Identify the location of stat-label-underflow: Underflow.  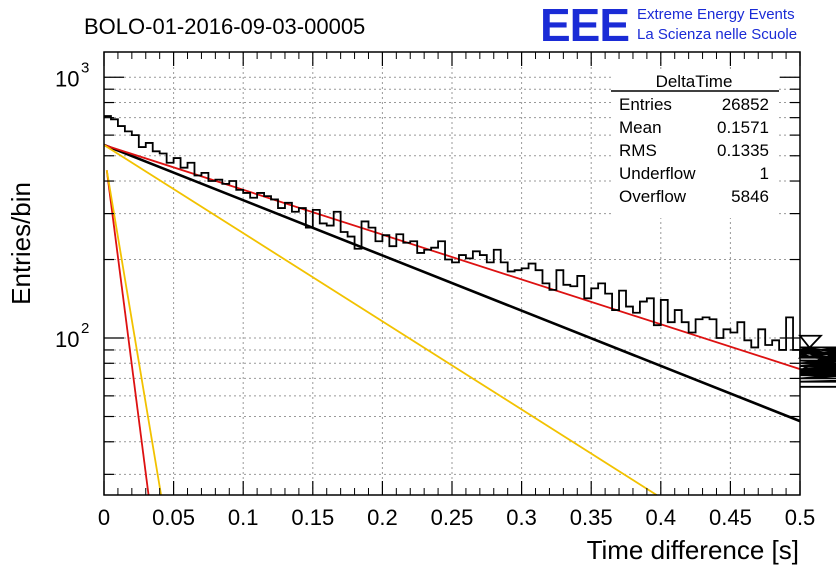
(657, 173).